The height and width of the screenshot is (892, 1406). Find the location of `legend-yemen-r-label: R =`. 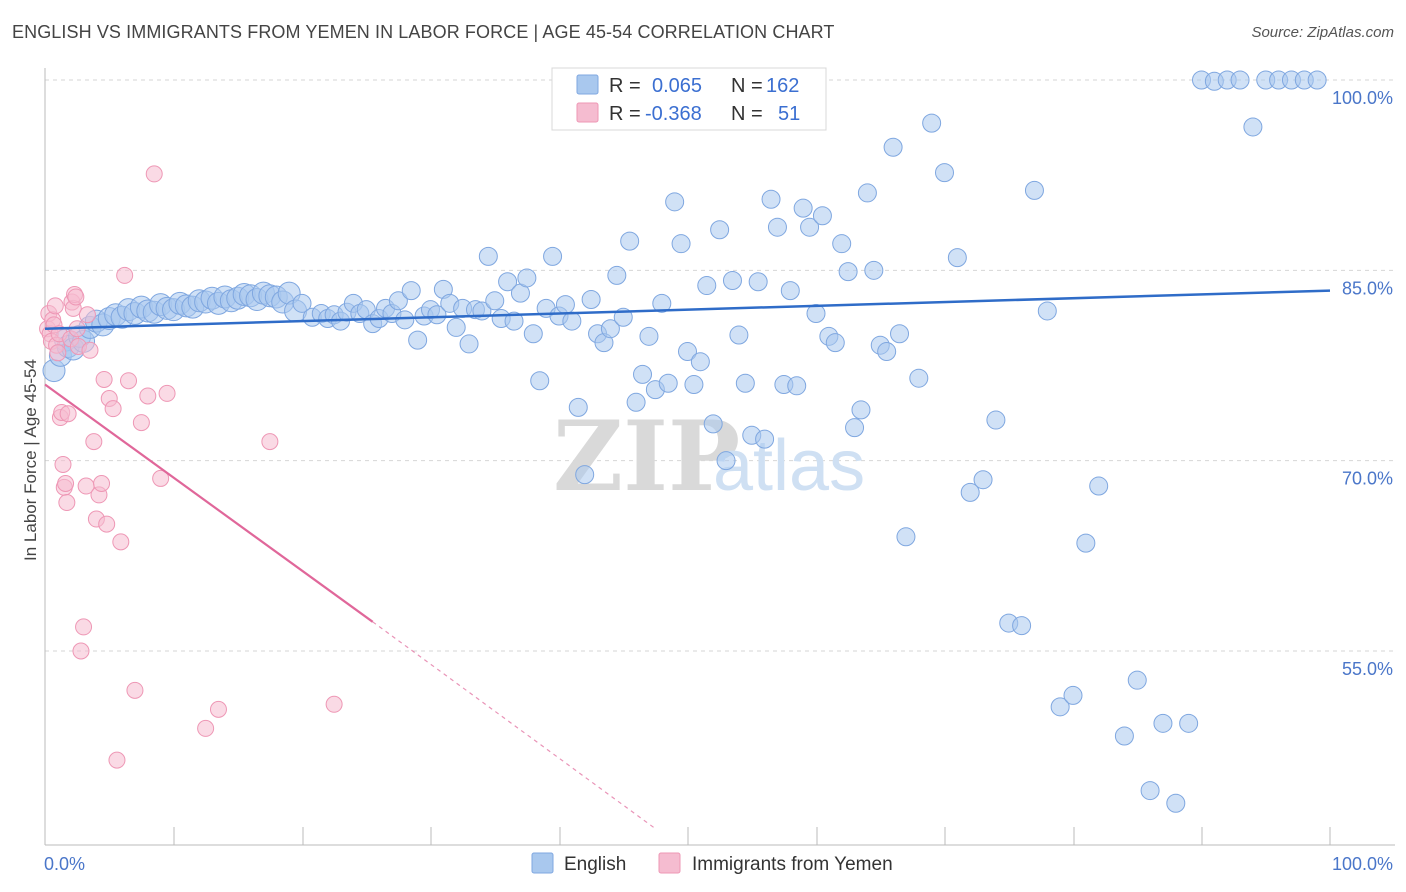

legend-yemen-r-label: R = is located at coordinates (625, 114).